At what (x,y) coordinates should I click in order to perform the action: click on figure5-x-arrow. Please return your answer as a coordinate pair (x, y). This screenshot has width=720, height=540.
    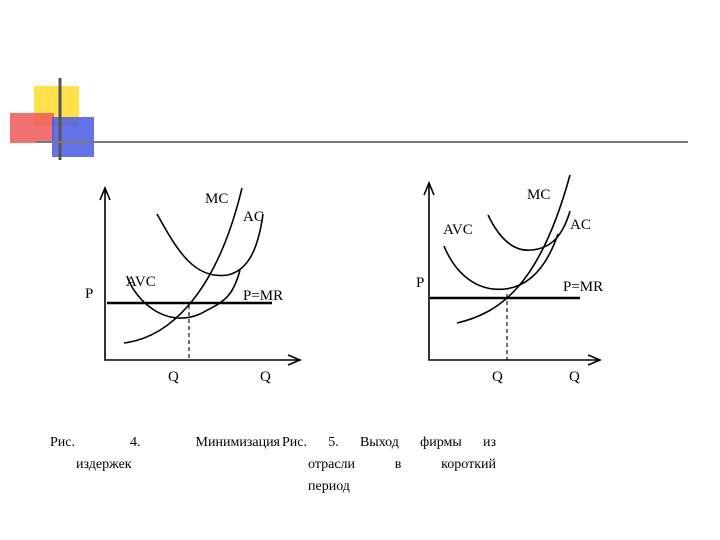
    Looking at the image, I should click on (595, 360).